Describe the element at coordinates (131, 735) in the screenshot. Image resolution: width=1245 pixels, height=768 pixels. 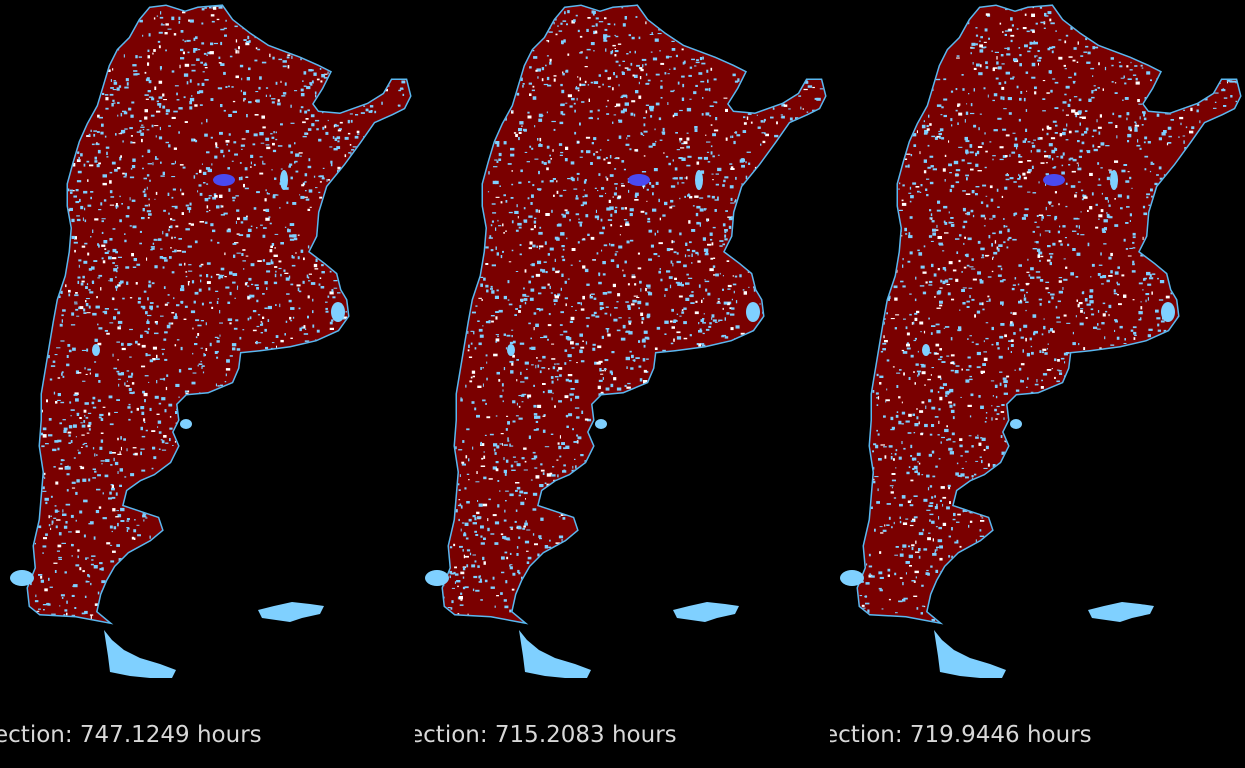
I see `panel-caption: ection: 747.1249 hours` at that location.